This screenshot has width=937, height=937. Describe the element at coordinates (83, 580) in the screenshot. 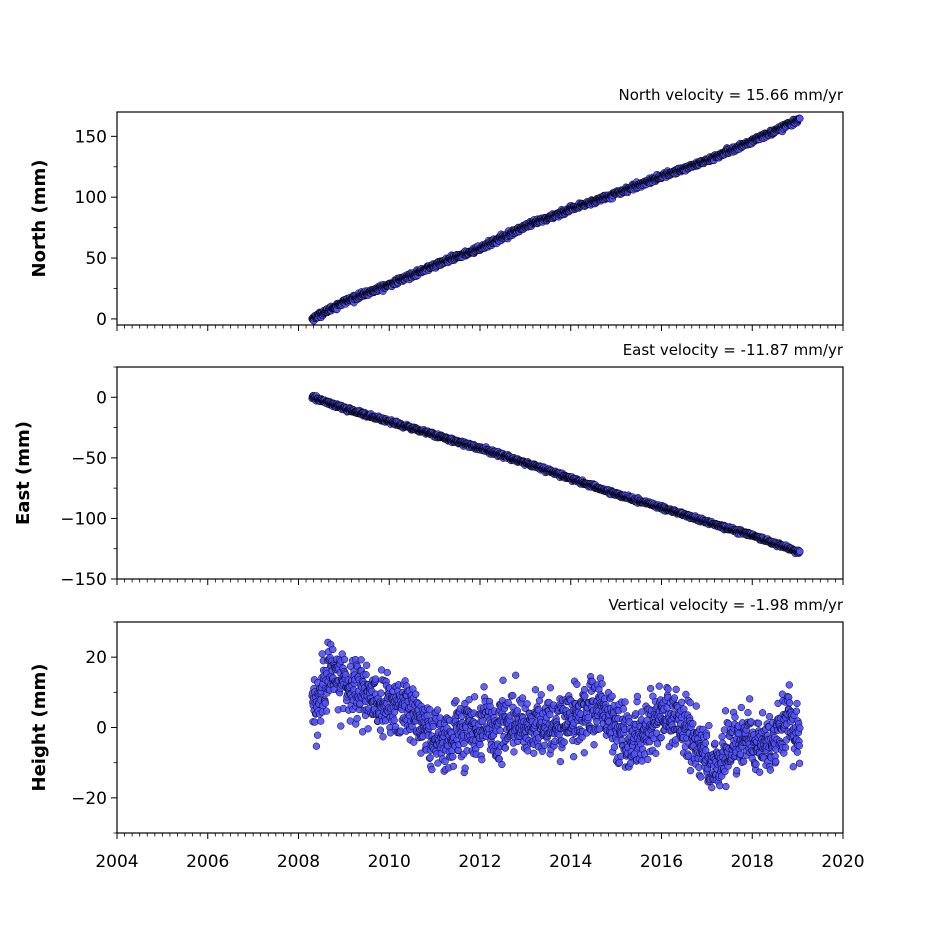

I see `y-tick-label: −150` at that location.